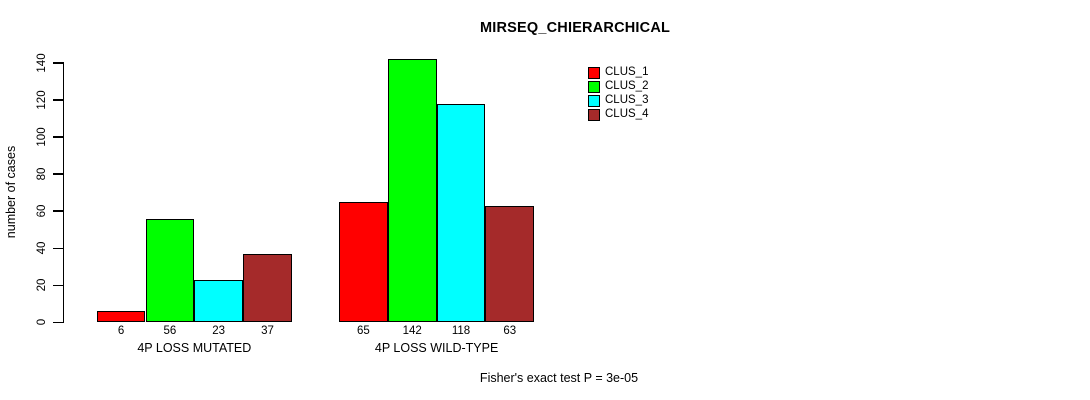 Image resolution: width=1090 pixels, height=400 pixels. What do you see at coordinates (170, 331) in the screenshot?
I see `bar-value-label: 56` at bounding box center [170, 331].